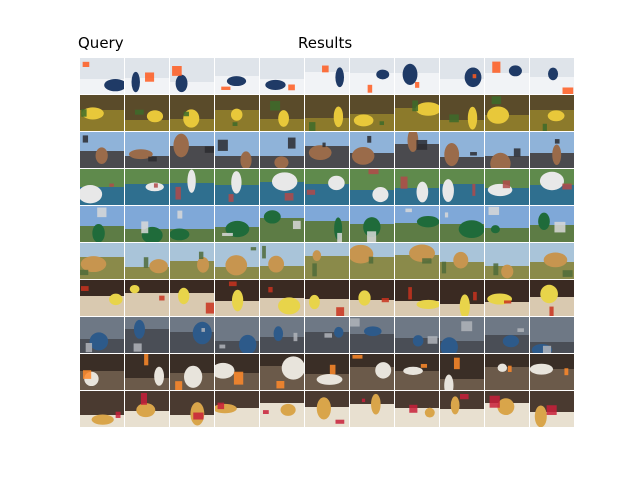 The width and height of the screenshot is (640, 480). Describe the element at coordinates (101, 43) in the screenshot. I see `query-heading: Query` at that location.